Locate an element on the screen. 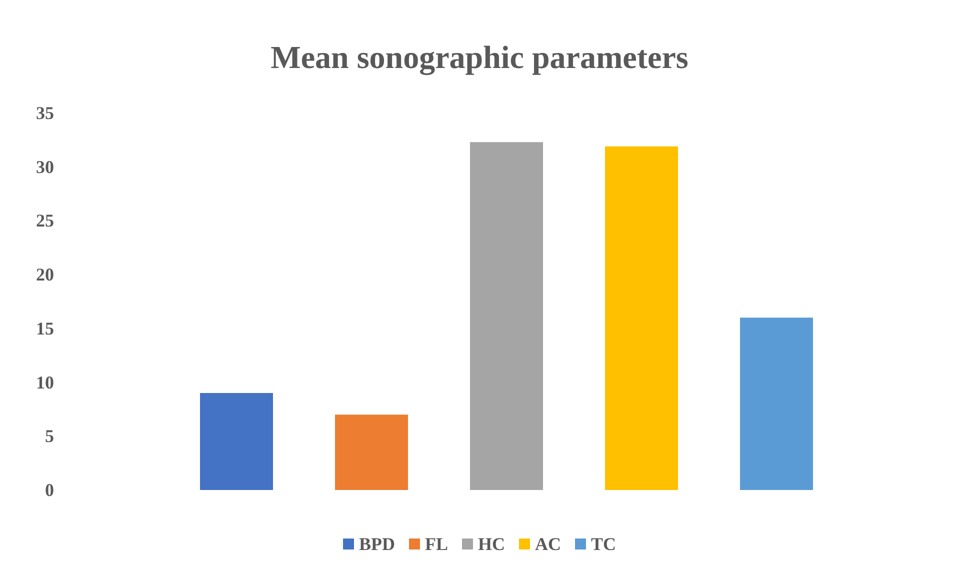  legend-label: TC is located at coordinates (603, 544).